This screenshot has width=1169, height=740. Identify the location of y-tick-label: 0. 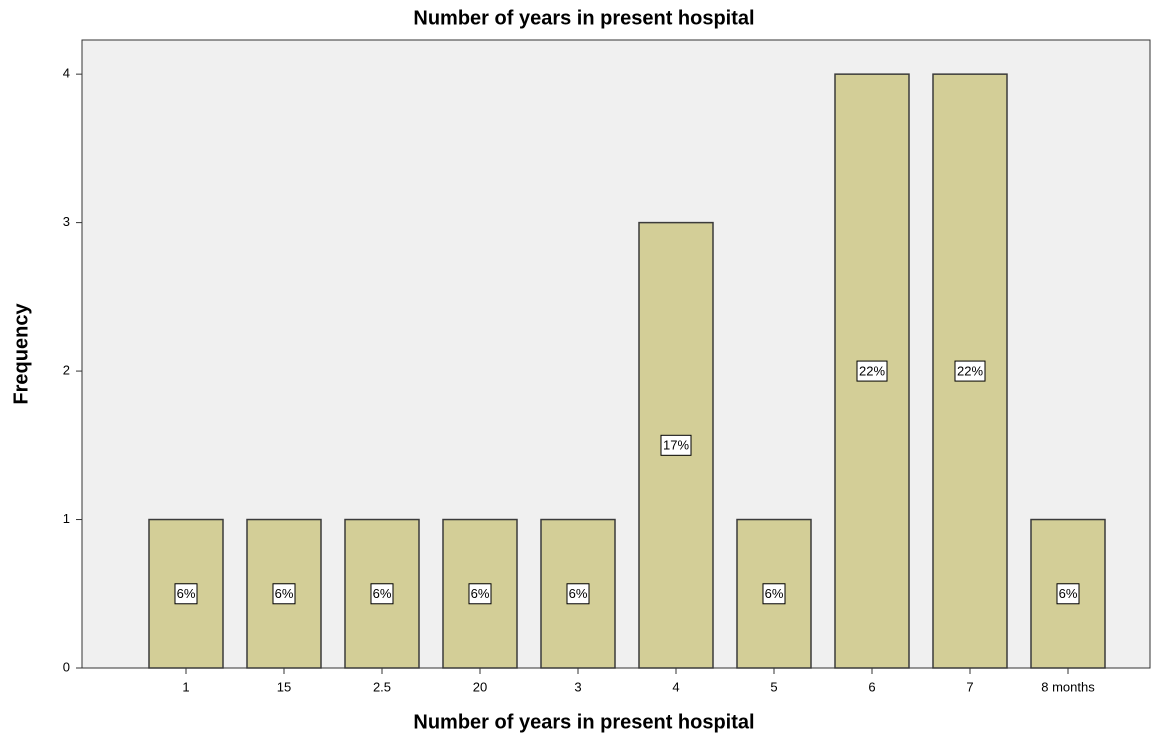
(66, 666).